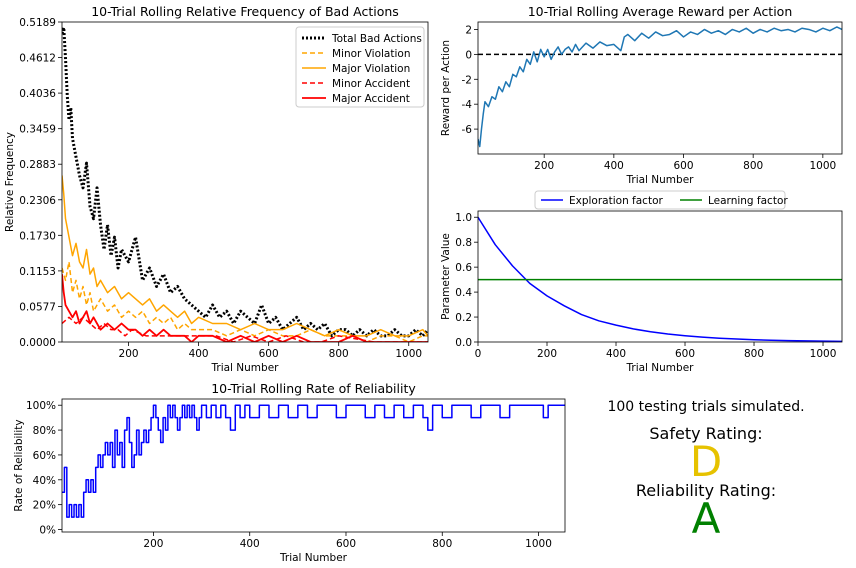 This screenshot has height=568, width=856. Describe the element at coordinates (706, 490) in the screenshot. I see `reliability-rating-label: Reliability Rating:` at that location.